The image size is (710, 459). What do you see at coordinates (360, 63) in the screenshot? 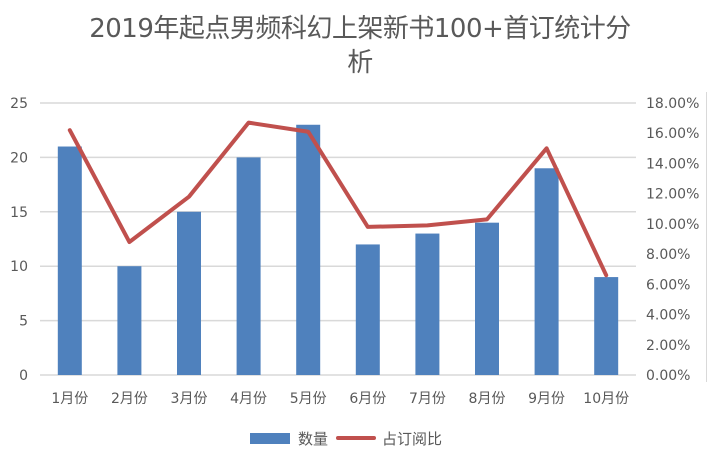
I see `chart-title-line-2: 析` at bounding box center [360, 63].